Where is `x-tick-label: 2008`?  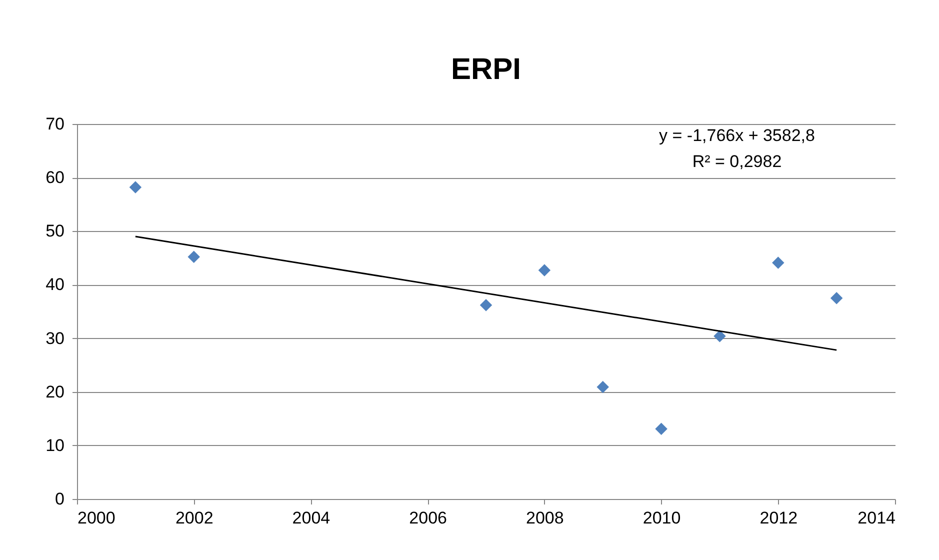
x-tick-label: 2008 is located at coordinates (545, 518).